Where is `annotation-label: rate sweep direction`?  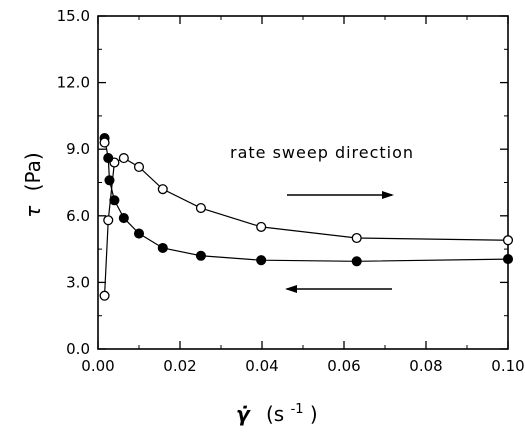
annotation-label: rate sweep direction is located at coordinates (322, 152).